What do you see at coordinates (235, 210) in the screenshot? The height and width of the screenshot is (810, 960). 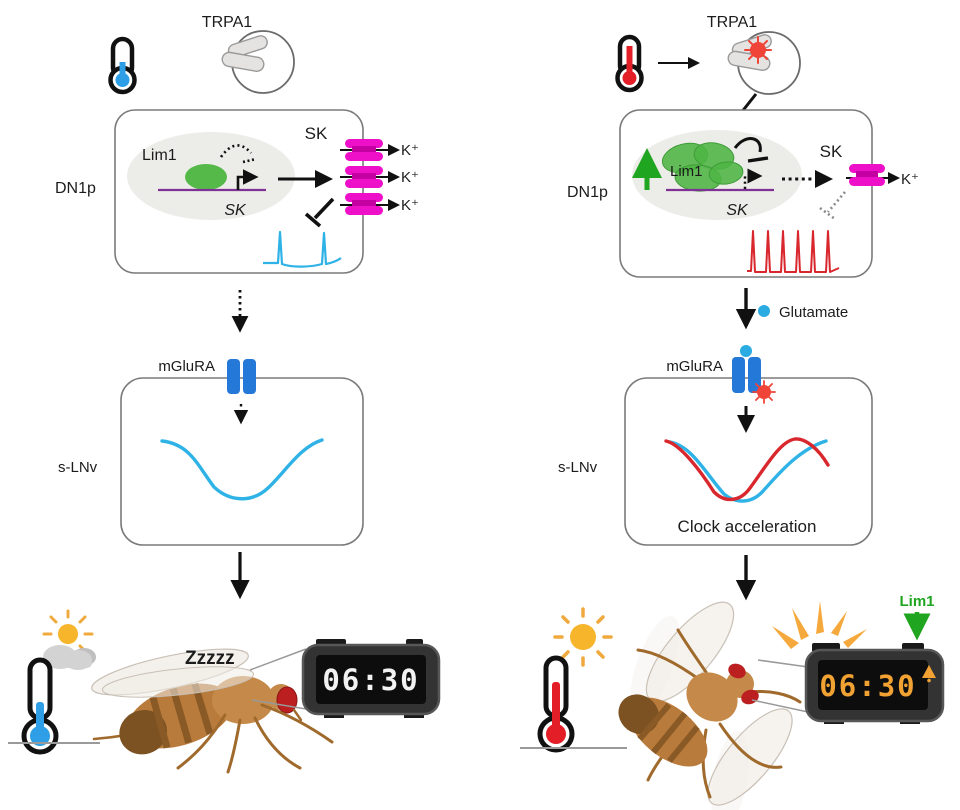 I see `sk-gene-label-left: SK` at bounding box center [235, 210].